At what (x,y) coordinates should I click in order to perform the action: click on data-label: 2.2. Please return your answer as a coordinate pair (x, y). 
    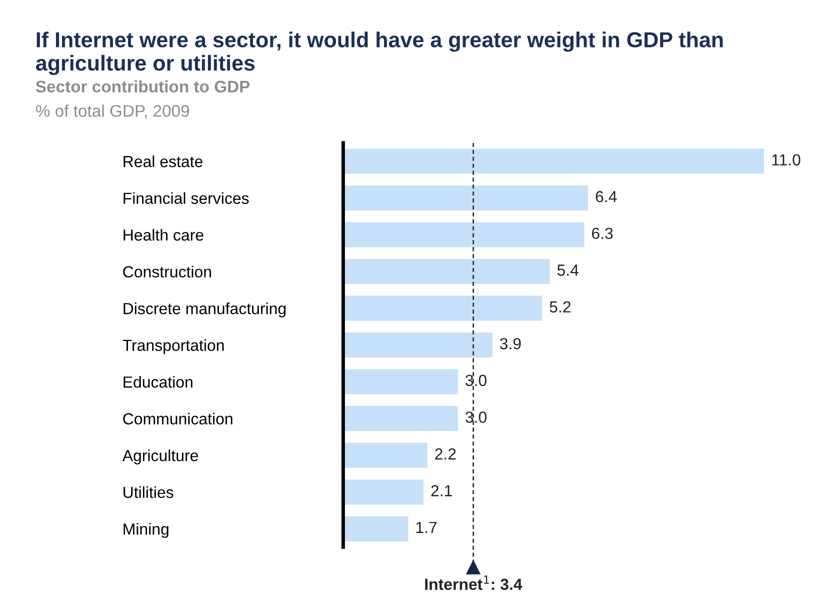
    Looking at the image, I should click on (445, 454).